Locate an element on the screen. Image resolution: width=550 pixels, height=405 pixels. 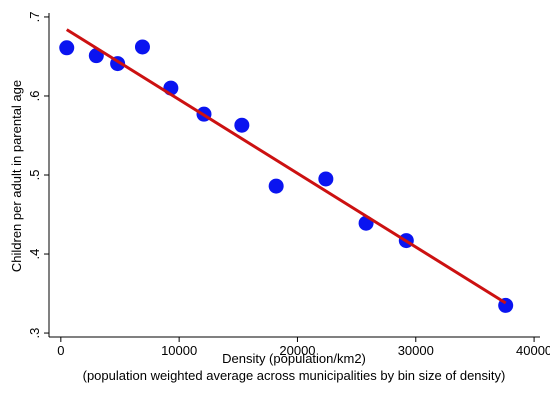
x-tick-label: 20000 is located at coordinates (297, 350).